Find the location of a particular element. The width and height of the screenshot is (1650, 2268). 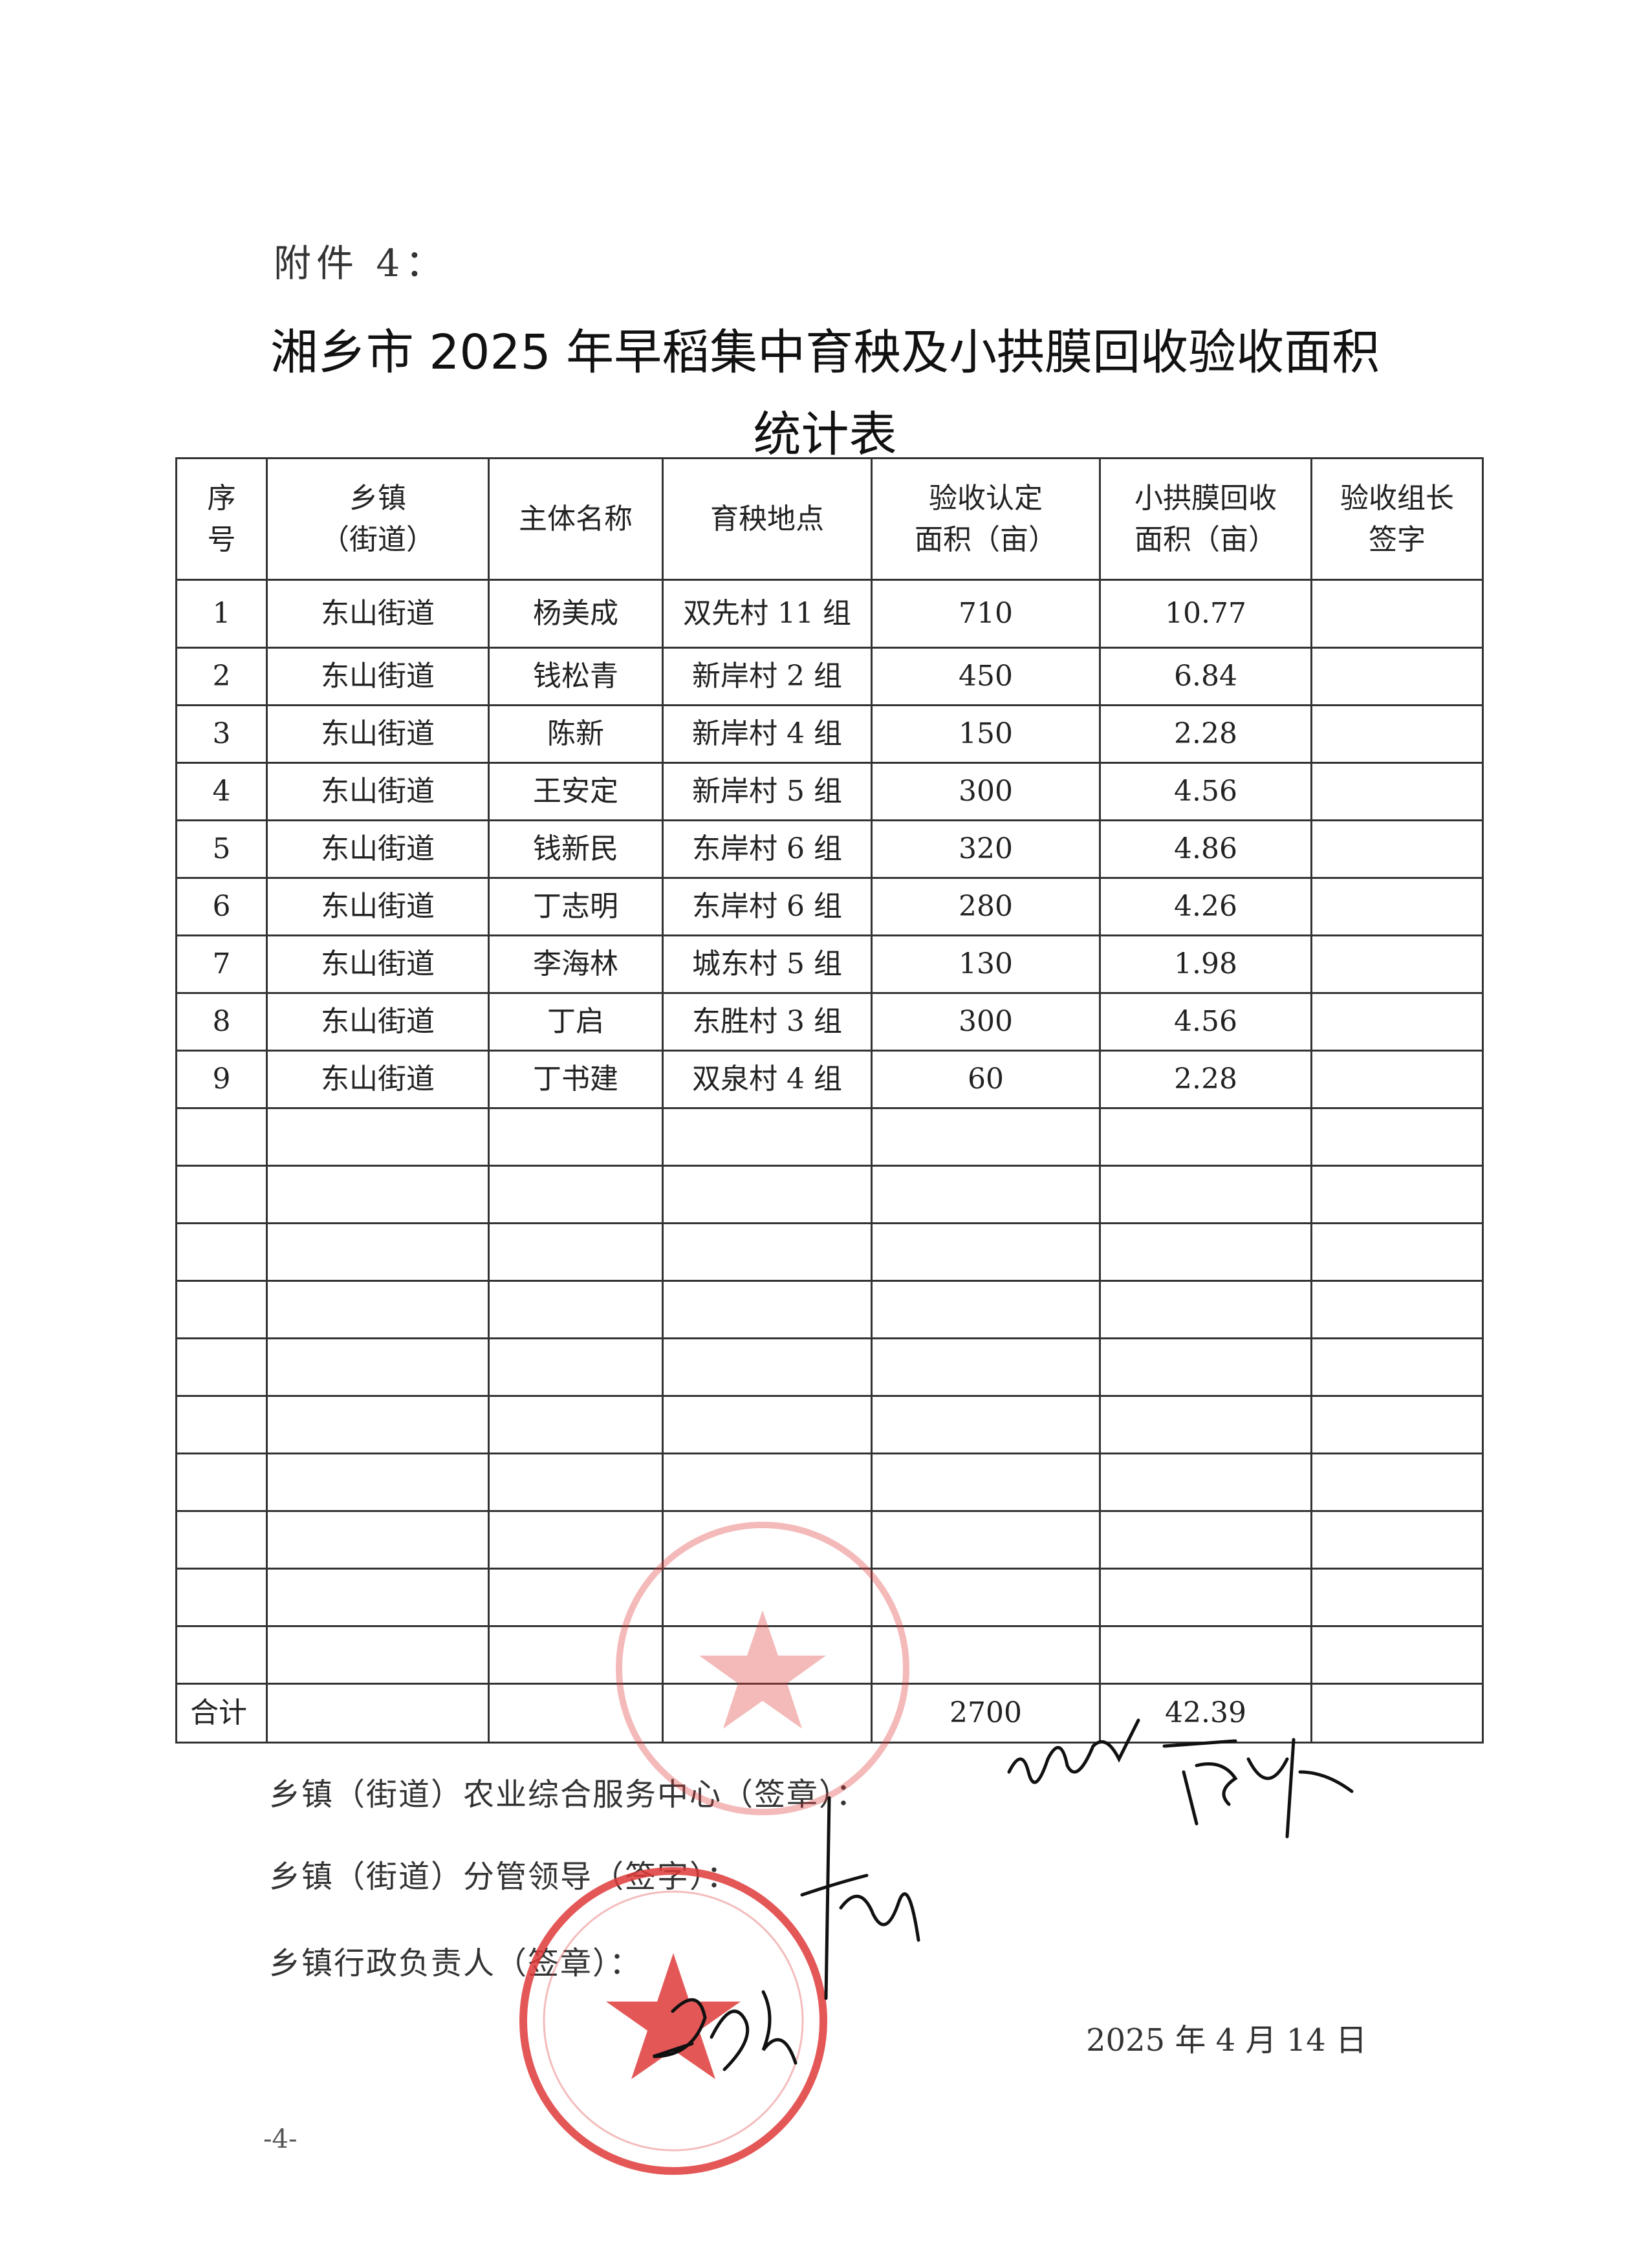

cell-nursery-location: 新岸村 4 组 is located at coordinates (768, 734).